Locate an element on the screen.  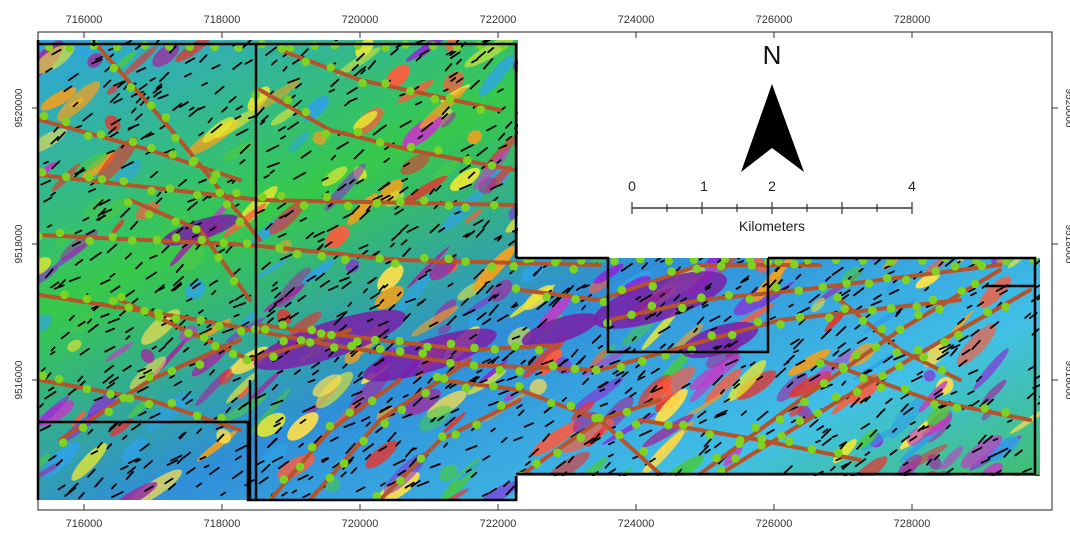
x-tick-label-top: 716000 is located at coordinates (84, 20).